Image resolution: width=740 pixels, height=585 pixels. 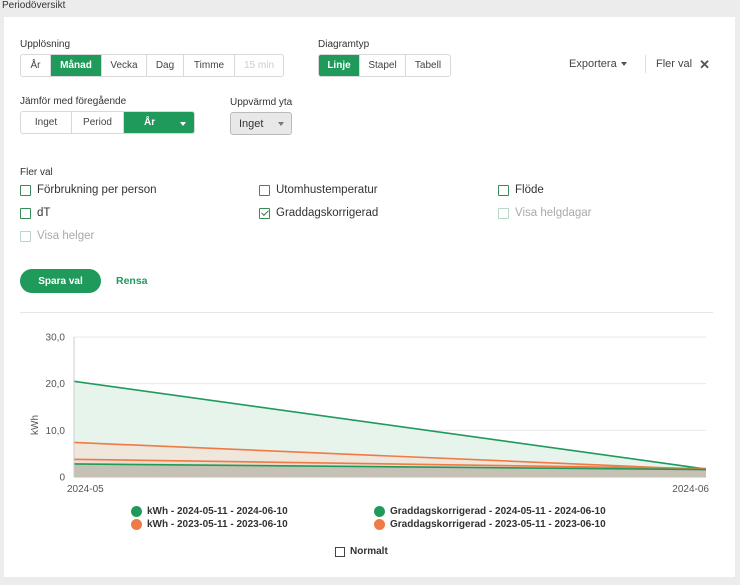 What do you see at coordinates (36, 172) in the screenshot?
I see `more-options-section-label: Fler val` at bounding box center [36, 172].